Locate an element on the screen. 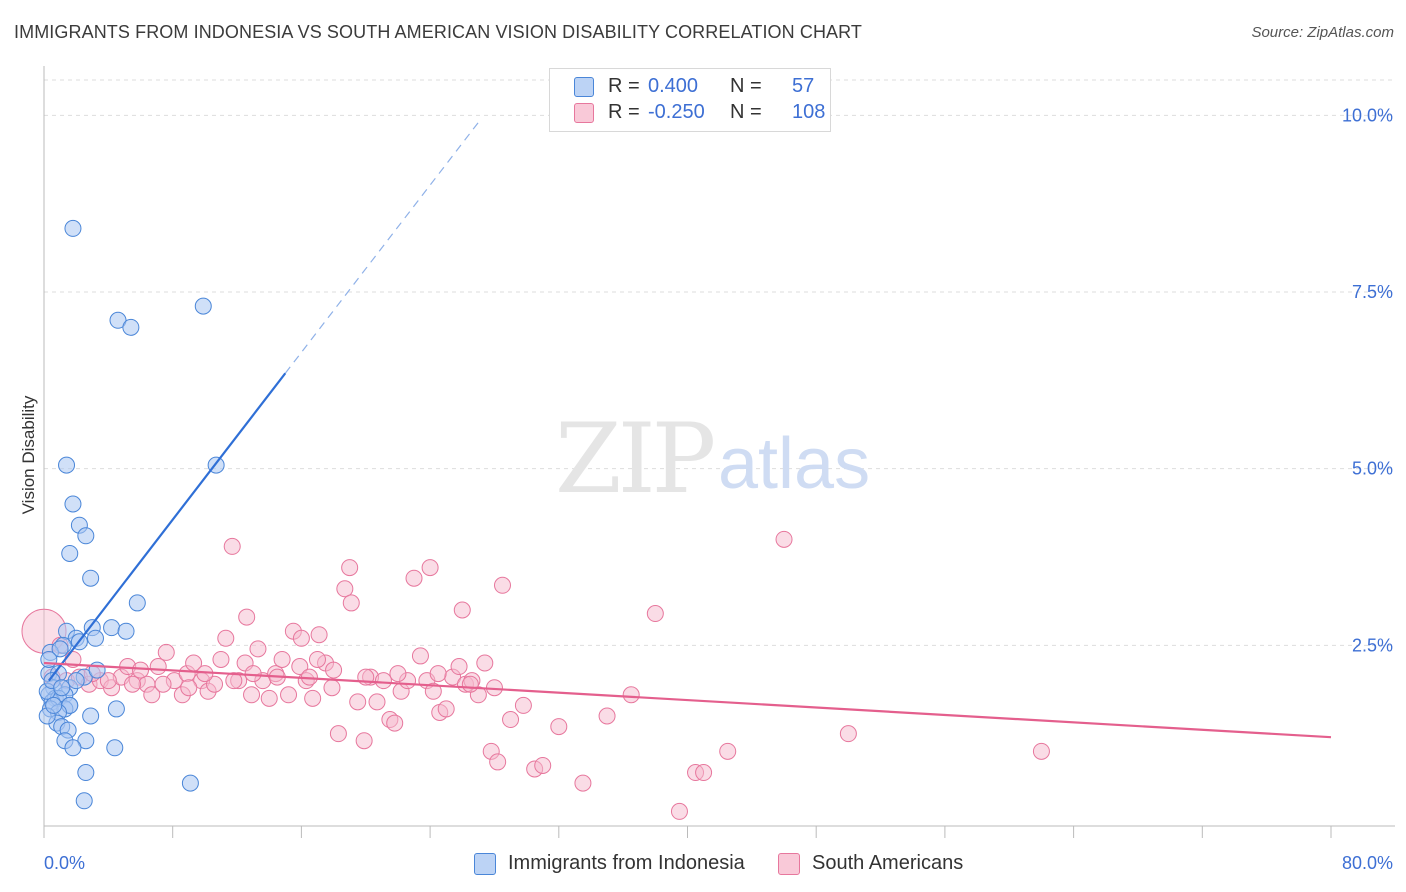 The height and width of the screenshot is (892, 1406). legend-n-value: 57 is located at coordinates (803, 86).